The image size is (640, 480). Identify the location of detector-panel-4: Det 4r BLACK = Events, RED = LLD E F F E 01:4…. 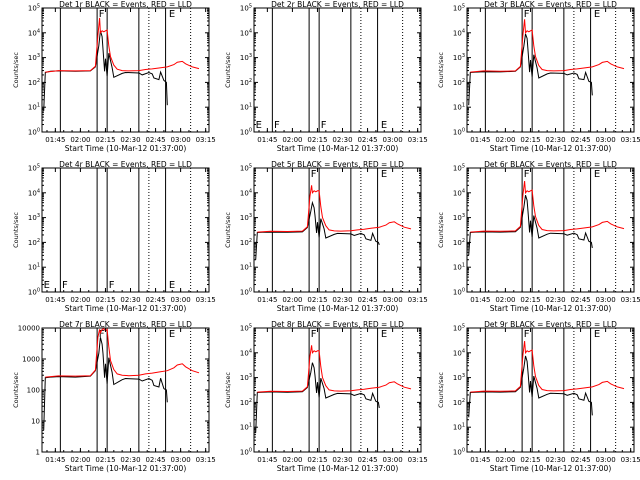
(114, 236).